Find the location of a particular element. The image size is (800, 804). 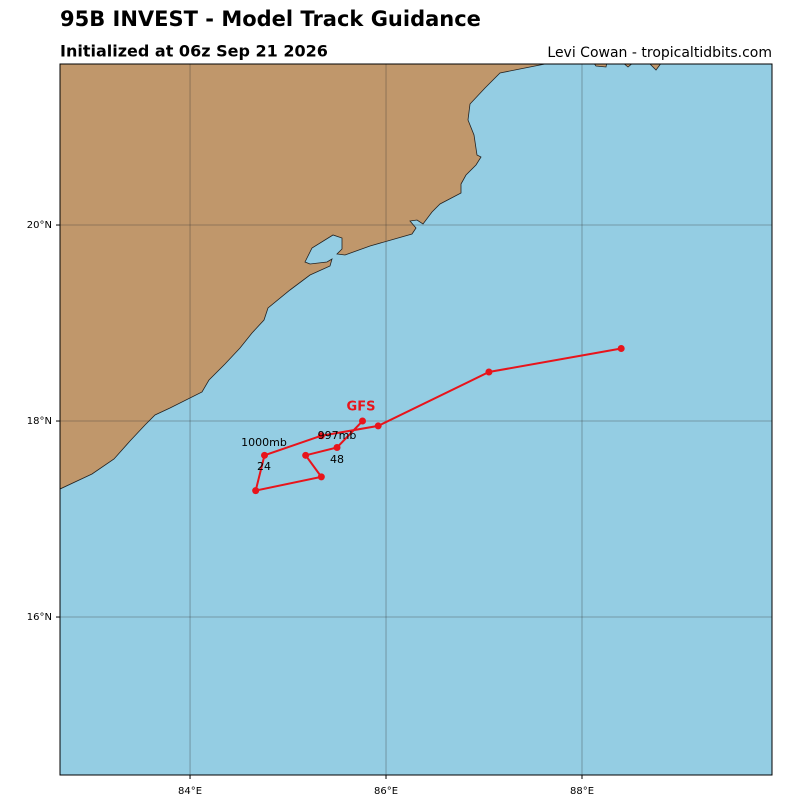

x-tick-label: 86°E is located at coordinates (386, 791).